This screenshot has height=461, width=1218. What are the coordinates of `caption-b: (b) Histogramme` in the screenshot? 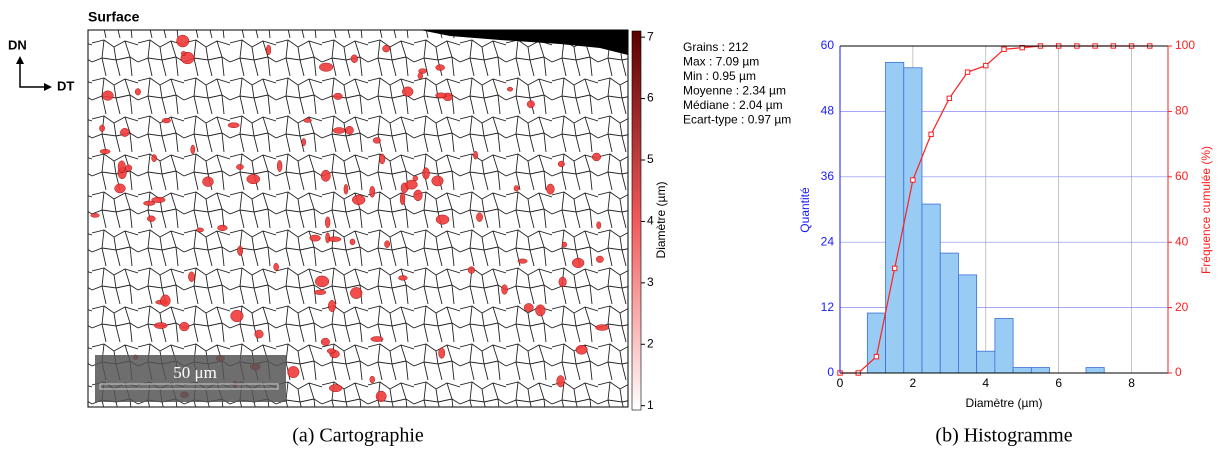 It's located at (1003, 436).